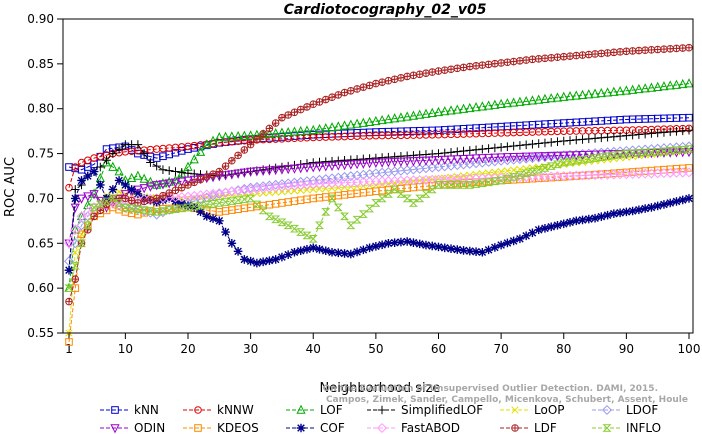  Describe the element at coordinates (69, 187) in the screenshot. I see `data-point-knnw` at that location.